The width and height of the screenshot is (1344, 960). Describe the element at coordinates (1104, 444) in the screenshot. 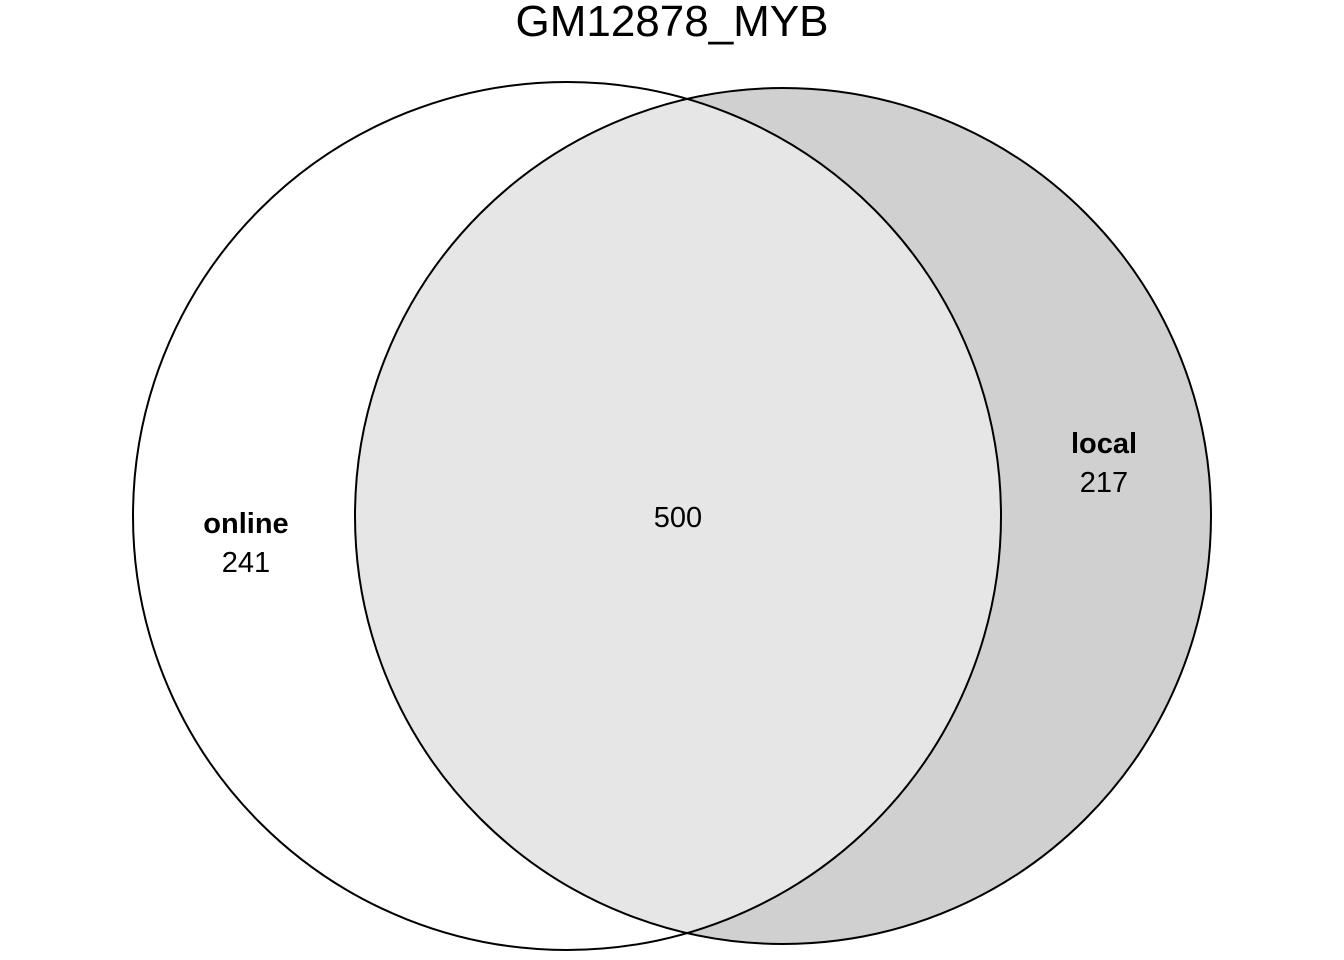

I see `local-set-label: local` at that location.